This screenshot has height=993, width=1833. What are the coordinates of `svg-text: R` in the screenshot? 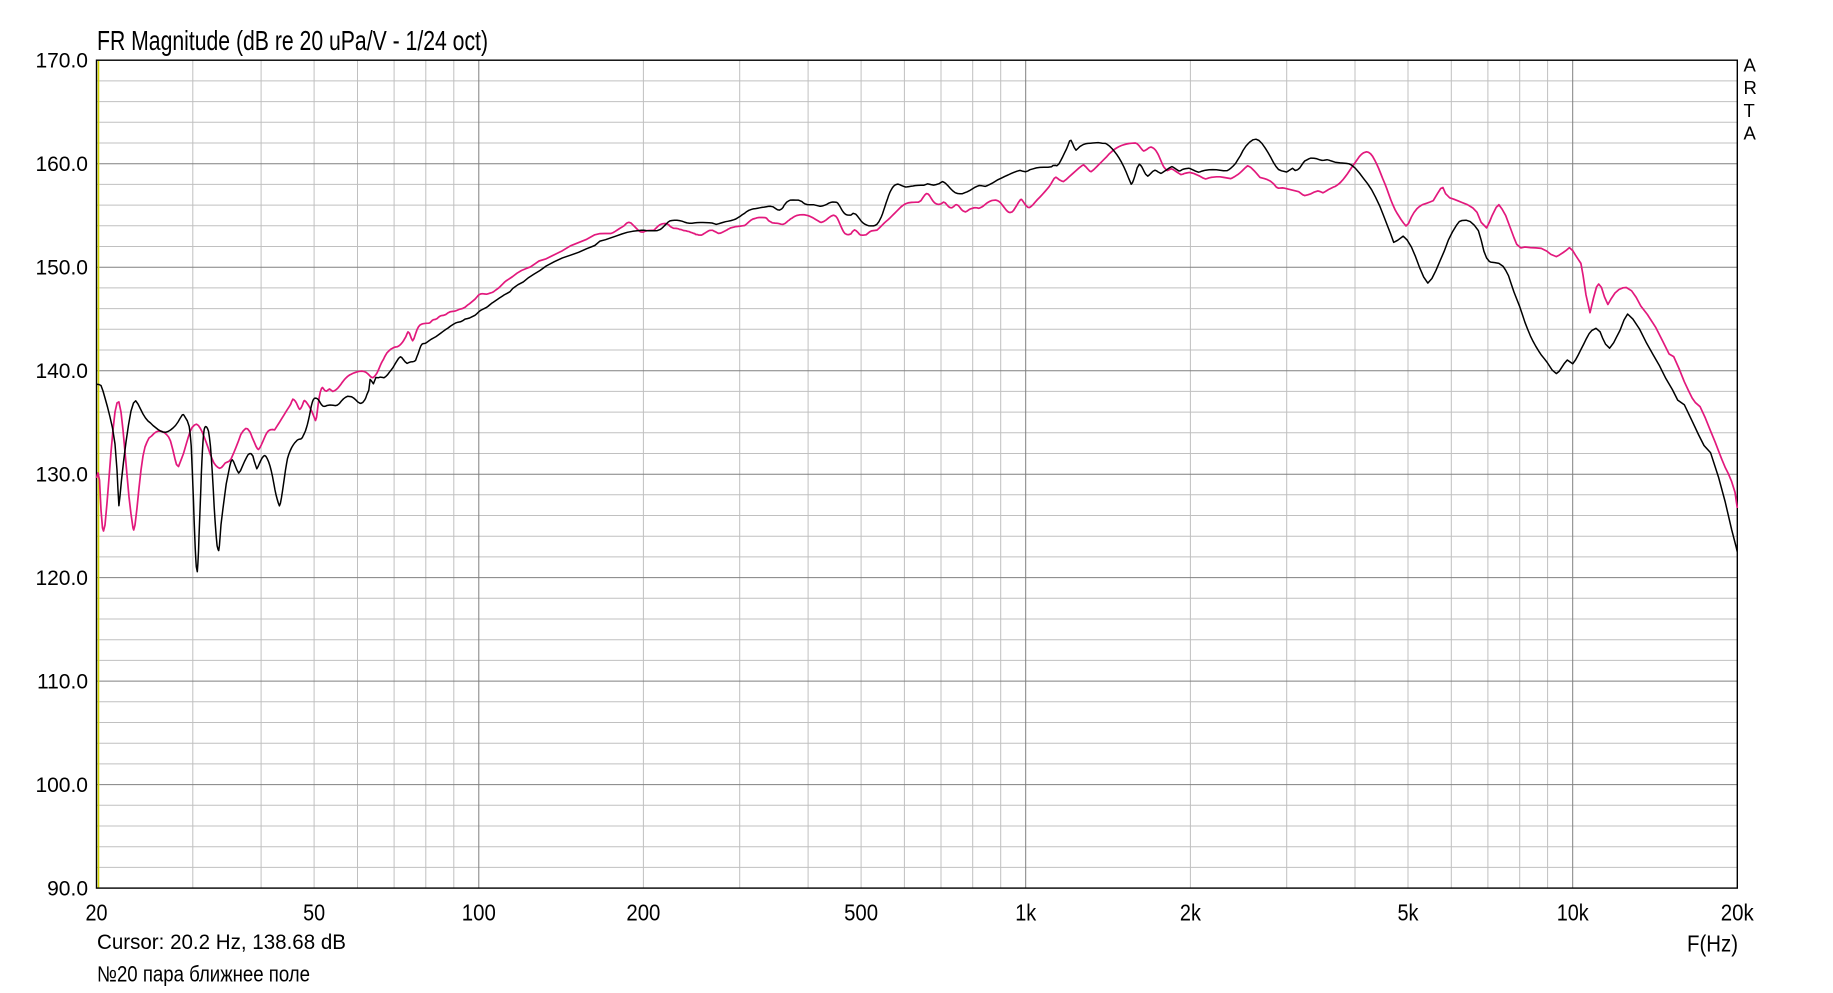 It's located at (1750, 87).